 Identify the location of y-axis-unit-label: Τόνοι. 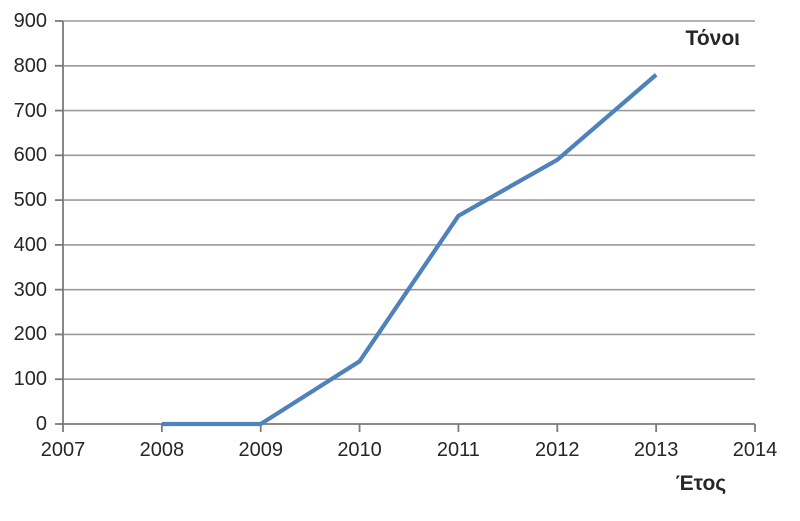
(712, 38).